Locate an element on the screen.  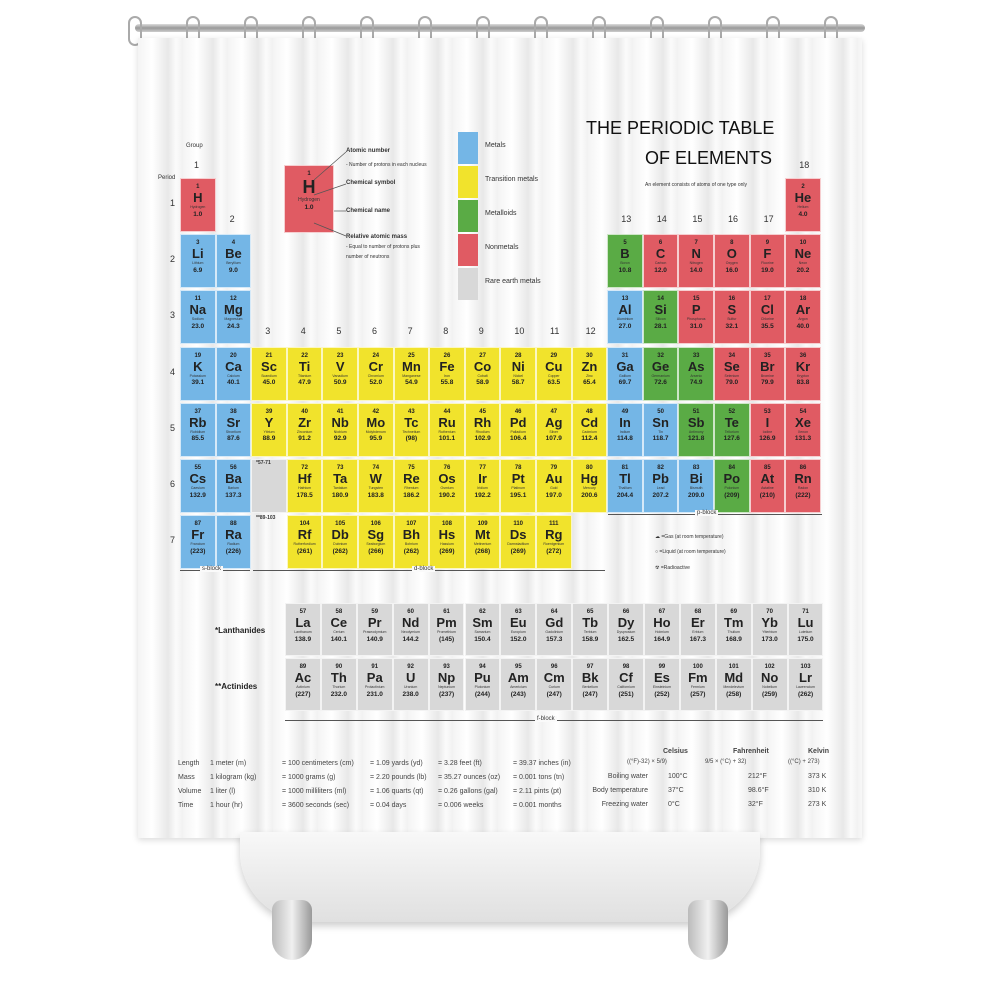
element-cell-Pu: 94 Pu Plutonium (244) is located at coordinates (482, 684).